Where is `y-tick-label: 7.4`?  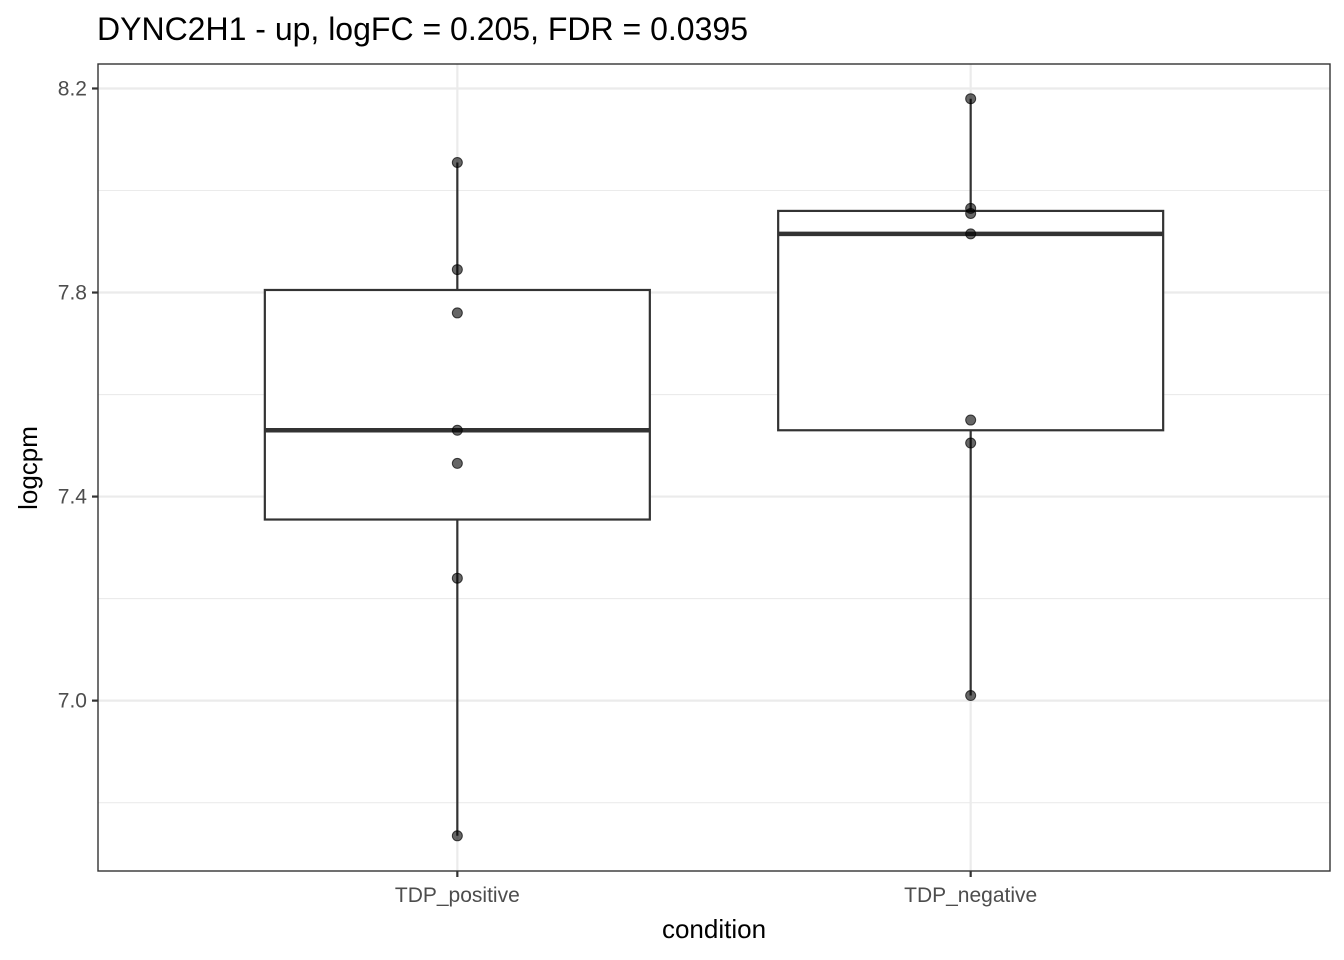
y-tick-label: 7.4 is located at coordinates (73, 497).